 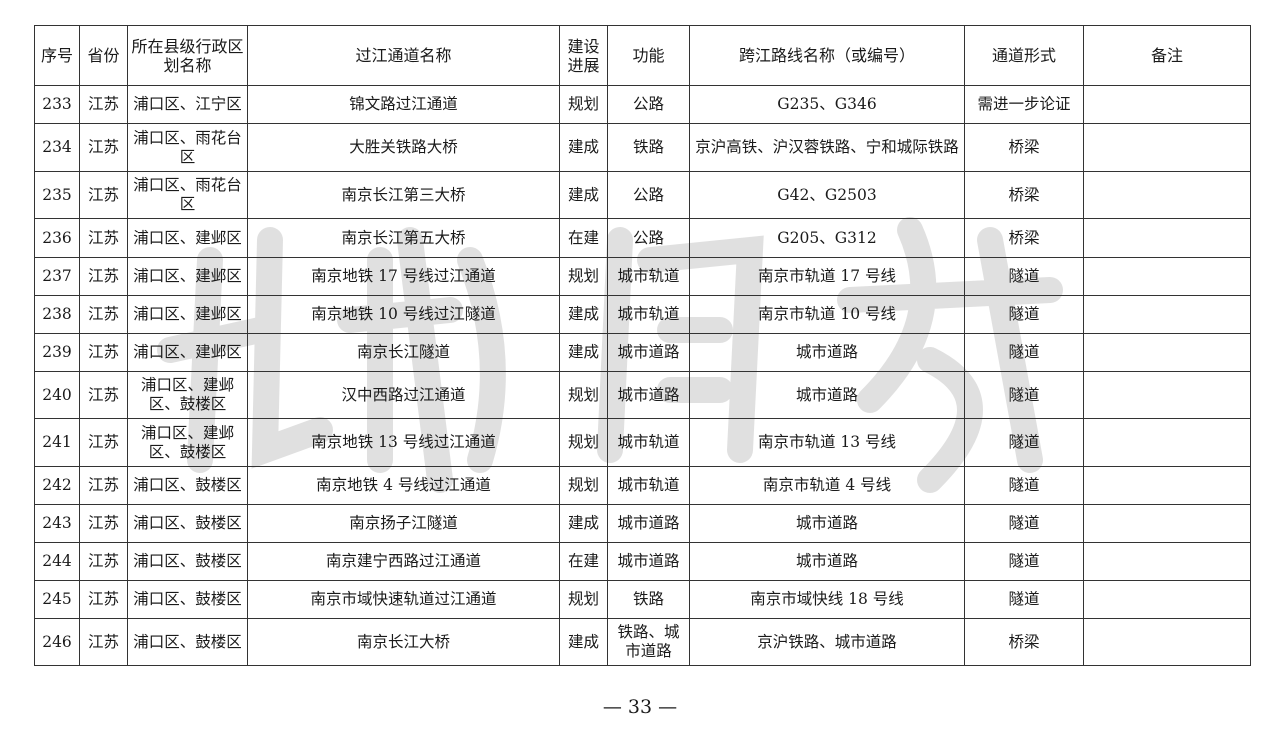 What do you see at coordinates (187, 352) in the screenshot?
I see `cell-county: 浦口区、建邺区` at bounding box center [187, 352].